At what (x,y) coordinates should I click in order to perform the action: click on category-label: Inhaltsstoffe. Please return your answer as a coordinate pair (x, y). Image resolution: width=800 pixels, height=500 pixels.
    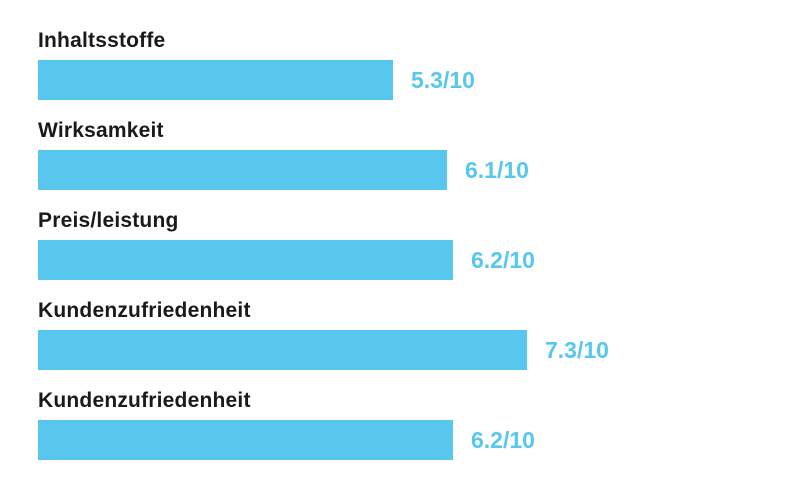
    Looking at the image, I should click on (102, 40).